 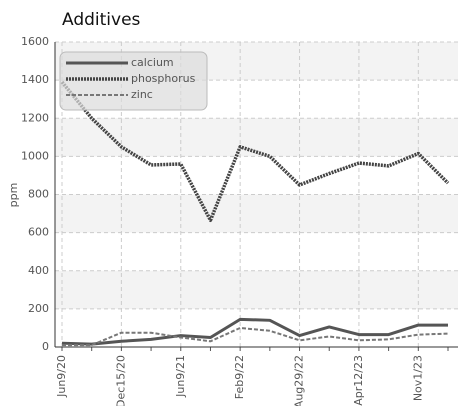 What do you see at coordinates (417, 378) in the screenshot?
I see `x-tick-label: Nov1/23` at bounding box center [417, 378].